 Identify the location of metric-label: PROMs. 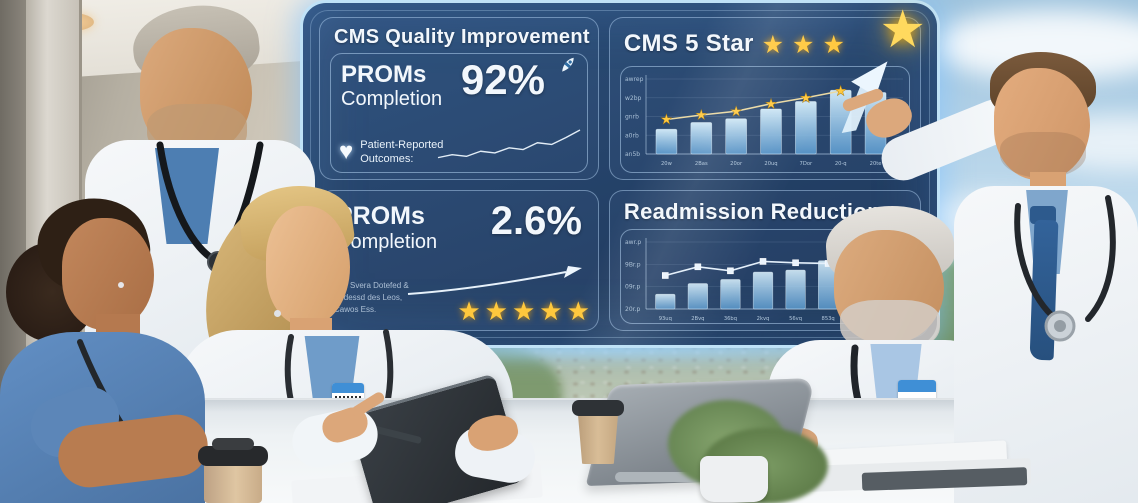
(384, 74).